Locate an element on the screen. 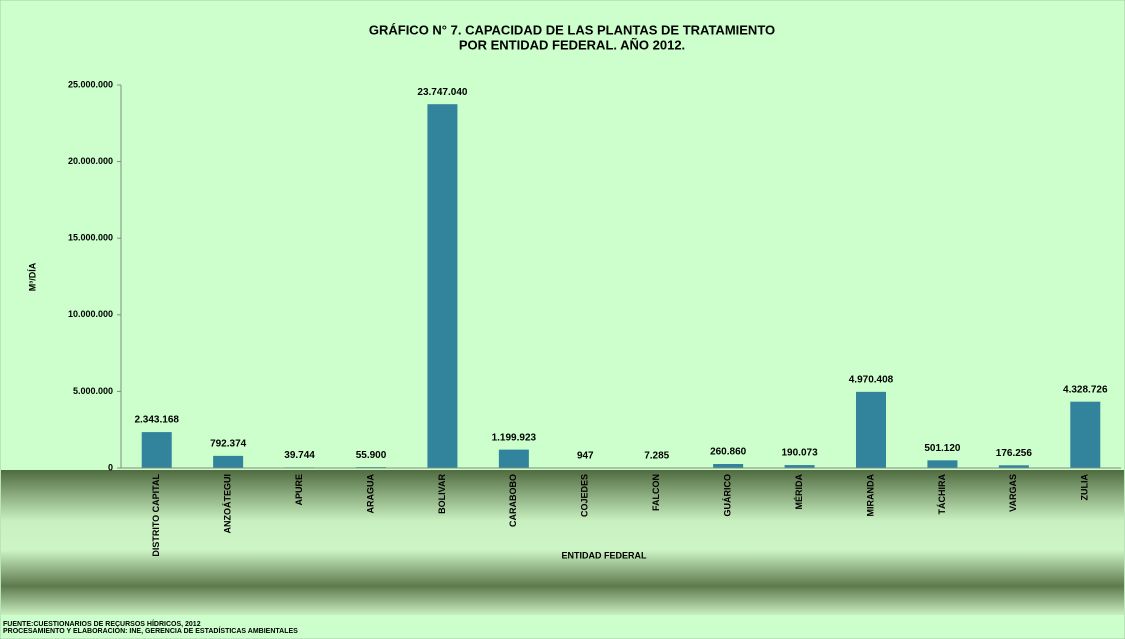 The height and width of the screenshot is (639, 1125). x-tick-label: ARAGUA is located at coordinates (370, 494).